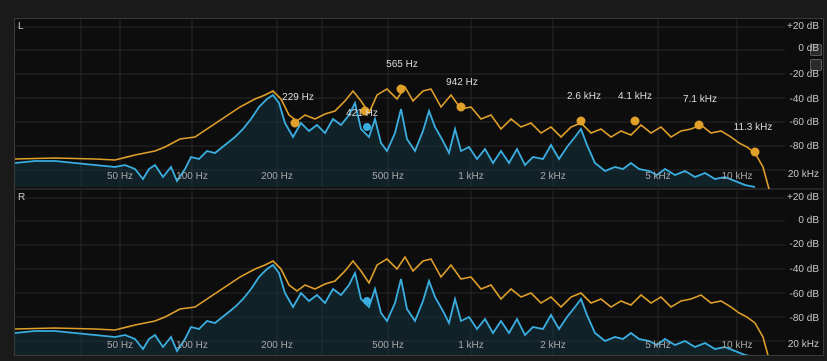 The height and width of the screenshot is (361, 827). I want to click on freq-label-2khz-top: 2 kHz, so click(553, 176).